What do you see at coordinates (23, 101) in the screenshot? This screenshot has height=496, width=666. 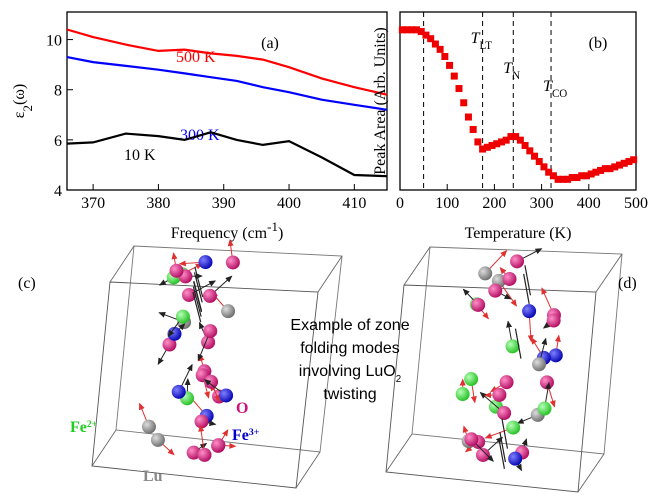 I see `y-axis-label: ε2(ω)` at bounding box center [23, 101].